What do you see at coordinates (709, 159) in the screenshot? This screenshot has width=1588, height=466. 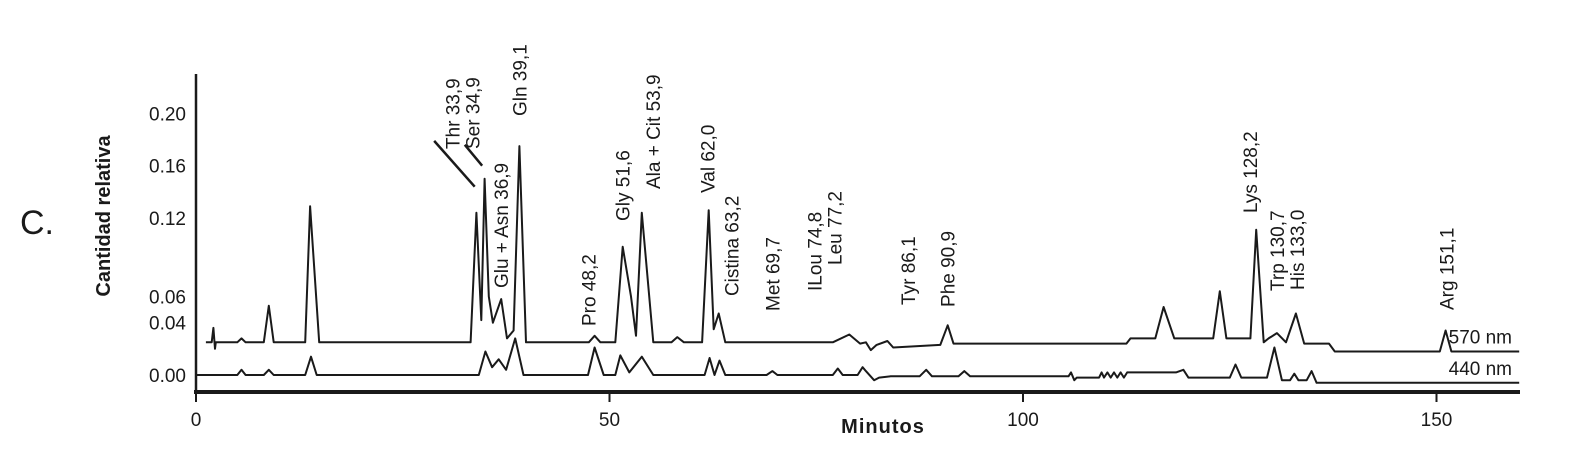 I see `peak-label: Val 62,0` at bounding box center [709, 159].